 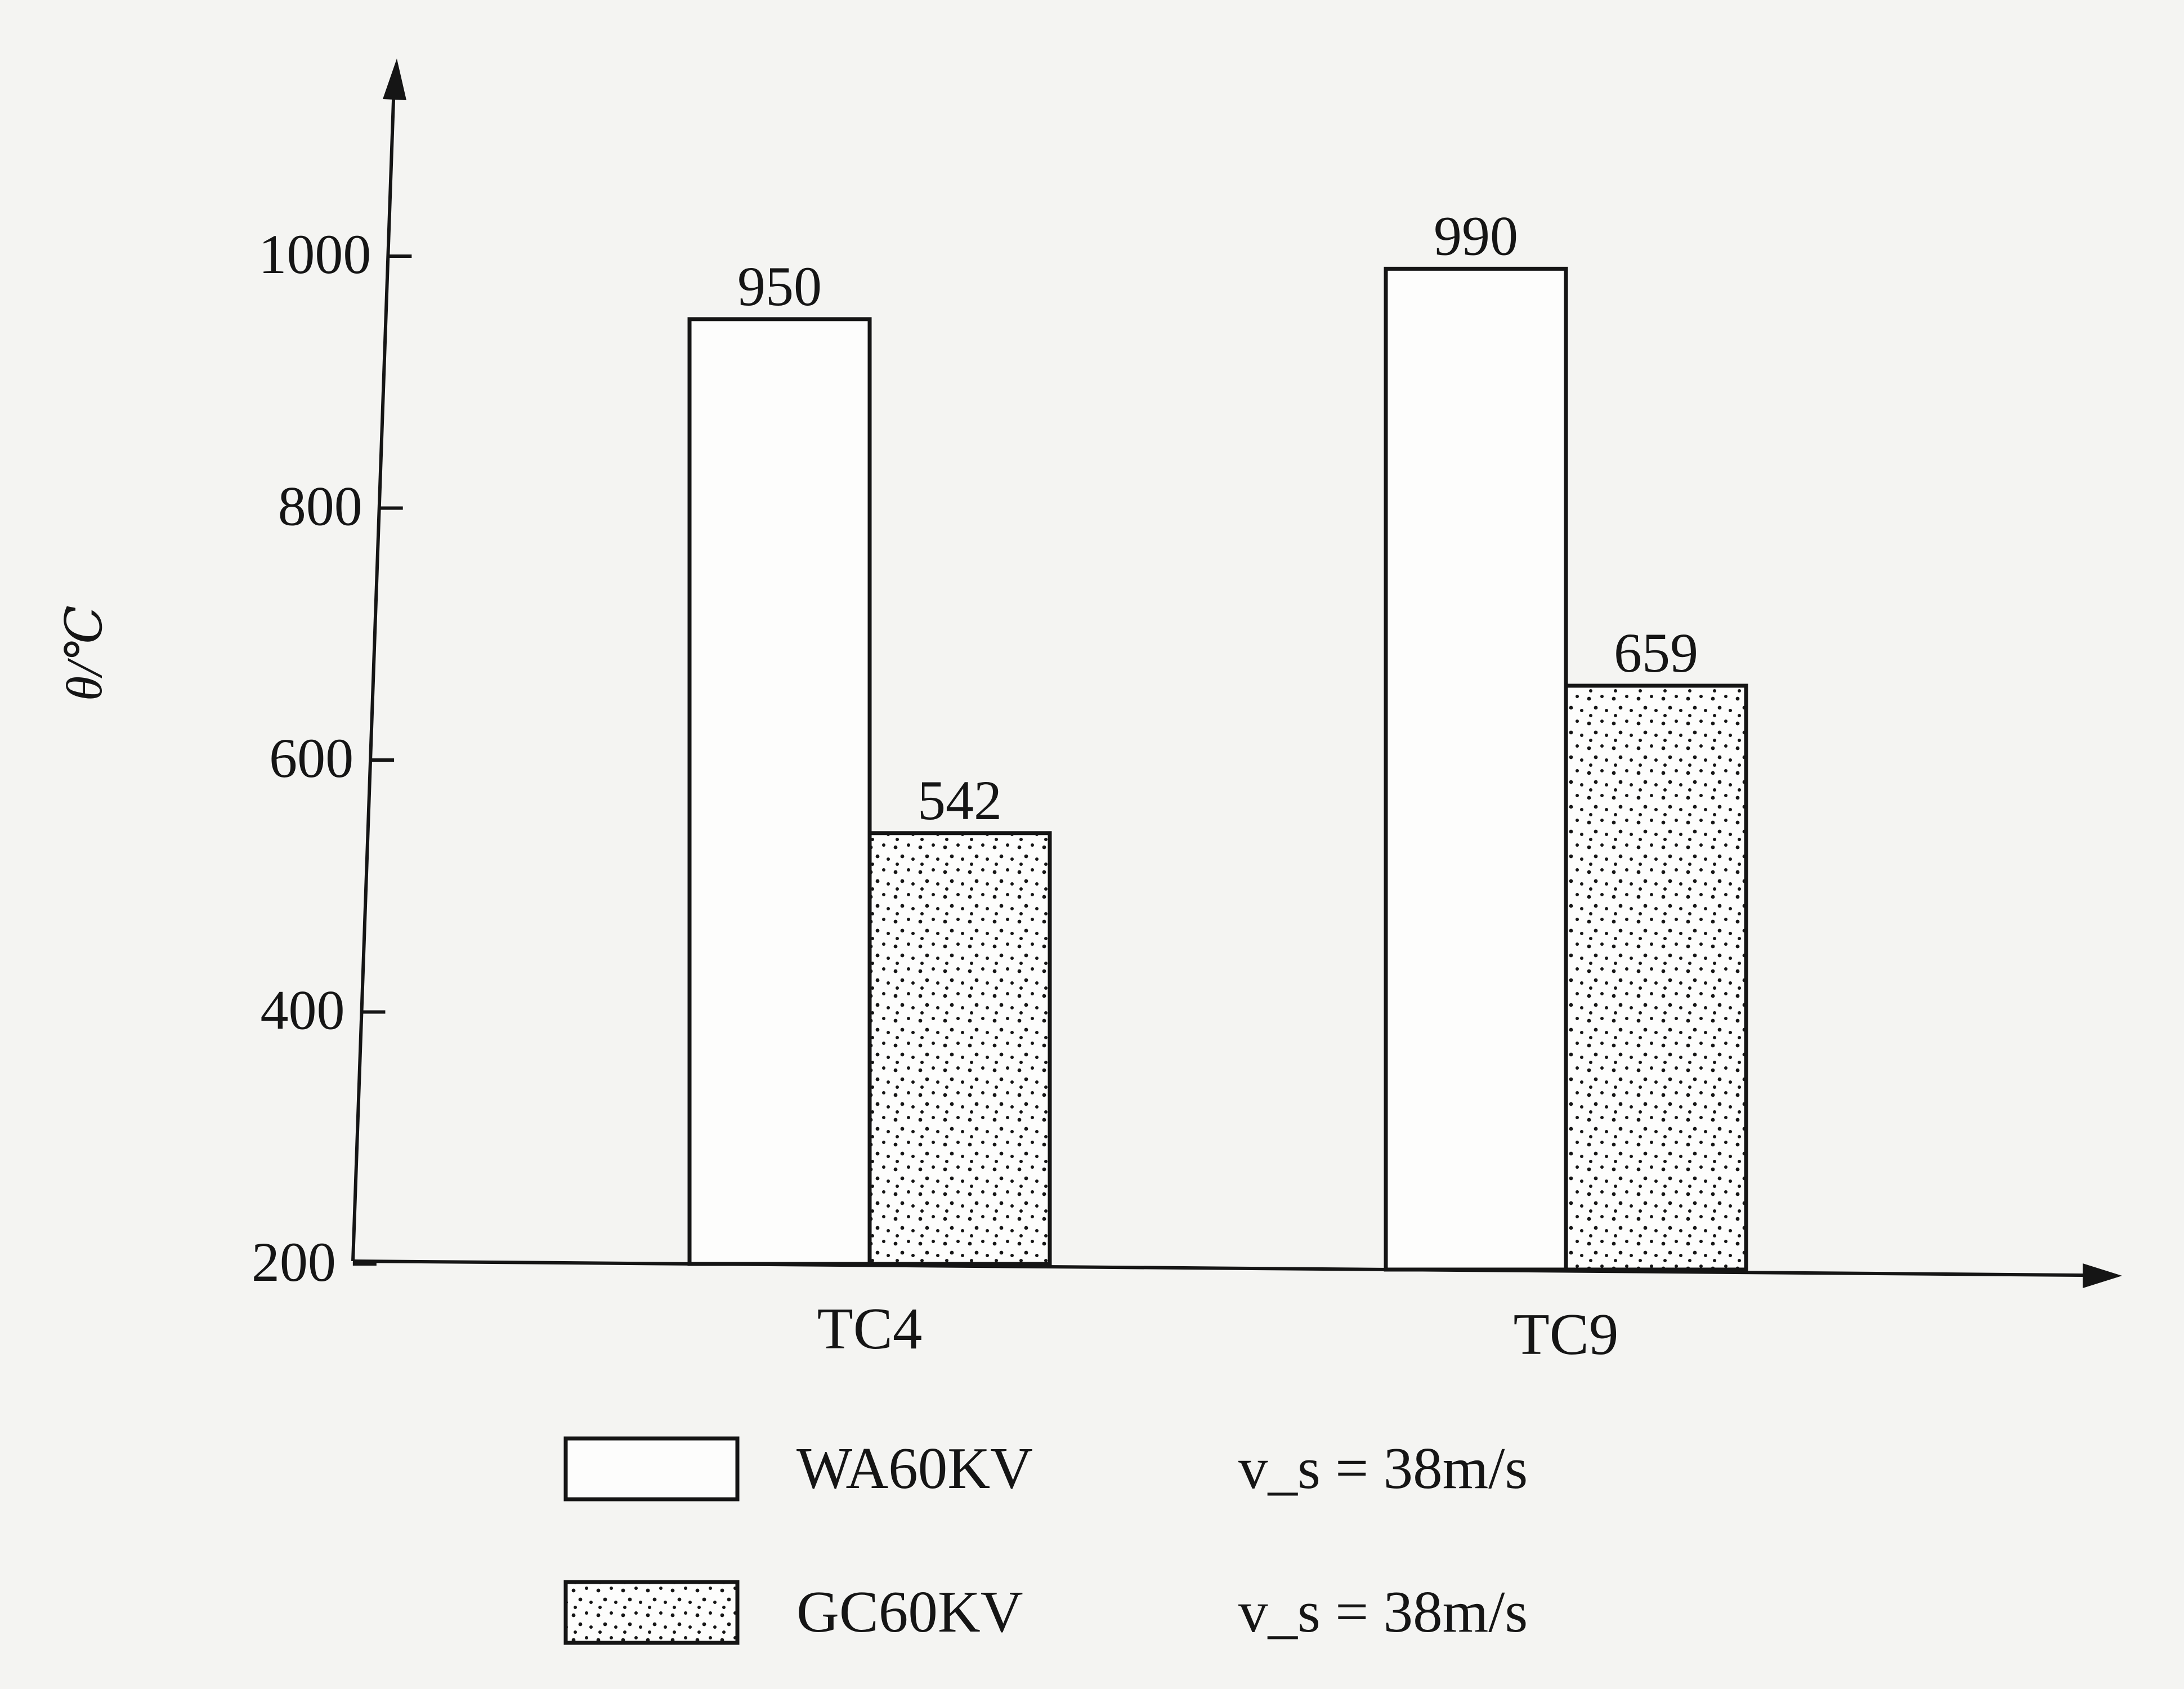 I want to click on y-tick-label: 400, so click(x=302, y=1010).